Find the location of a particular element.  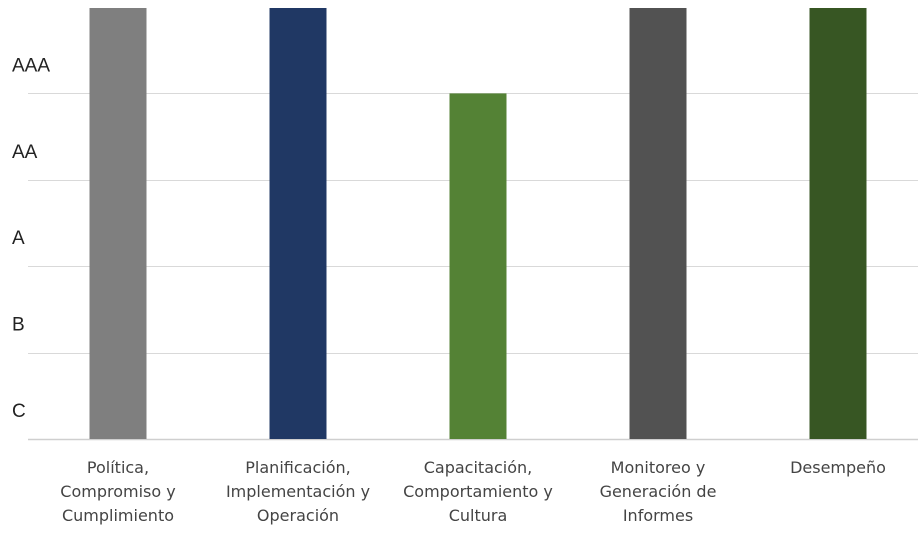

y-tick-label: B is located at coordinates (18, 325).